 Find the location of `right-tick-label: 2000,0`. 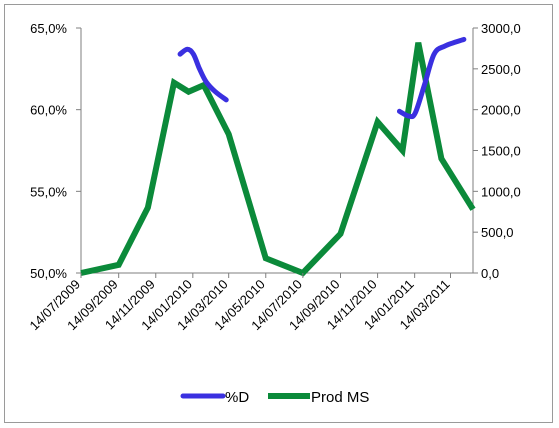

right-tick-label: 2000,0 is located at coordinates (501, 110).